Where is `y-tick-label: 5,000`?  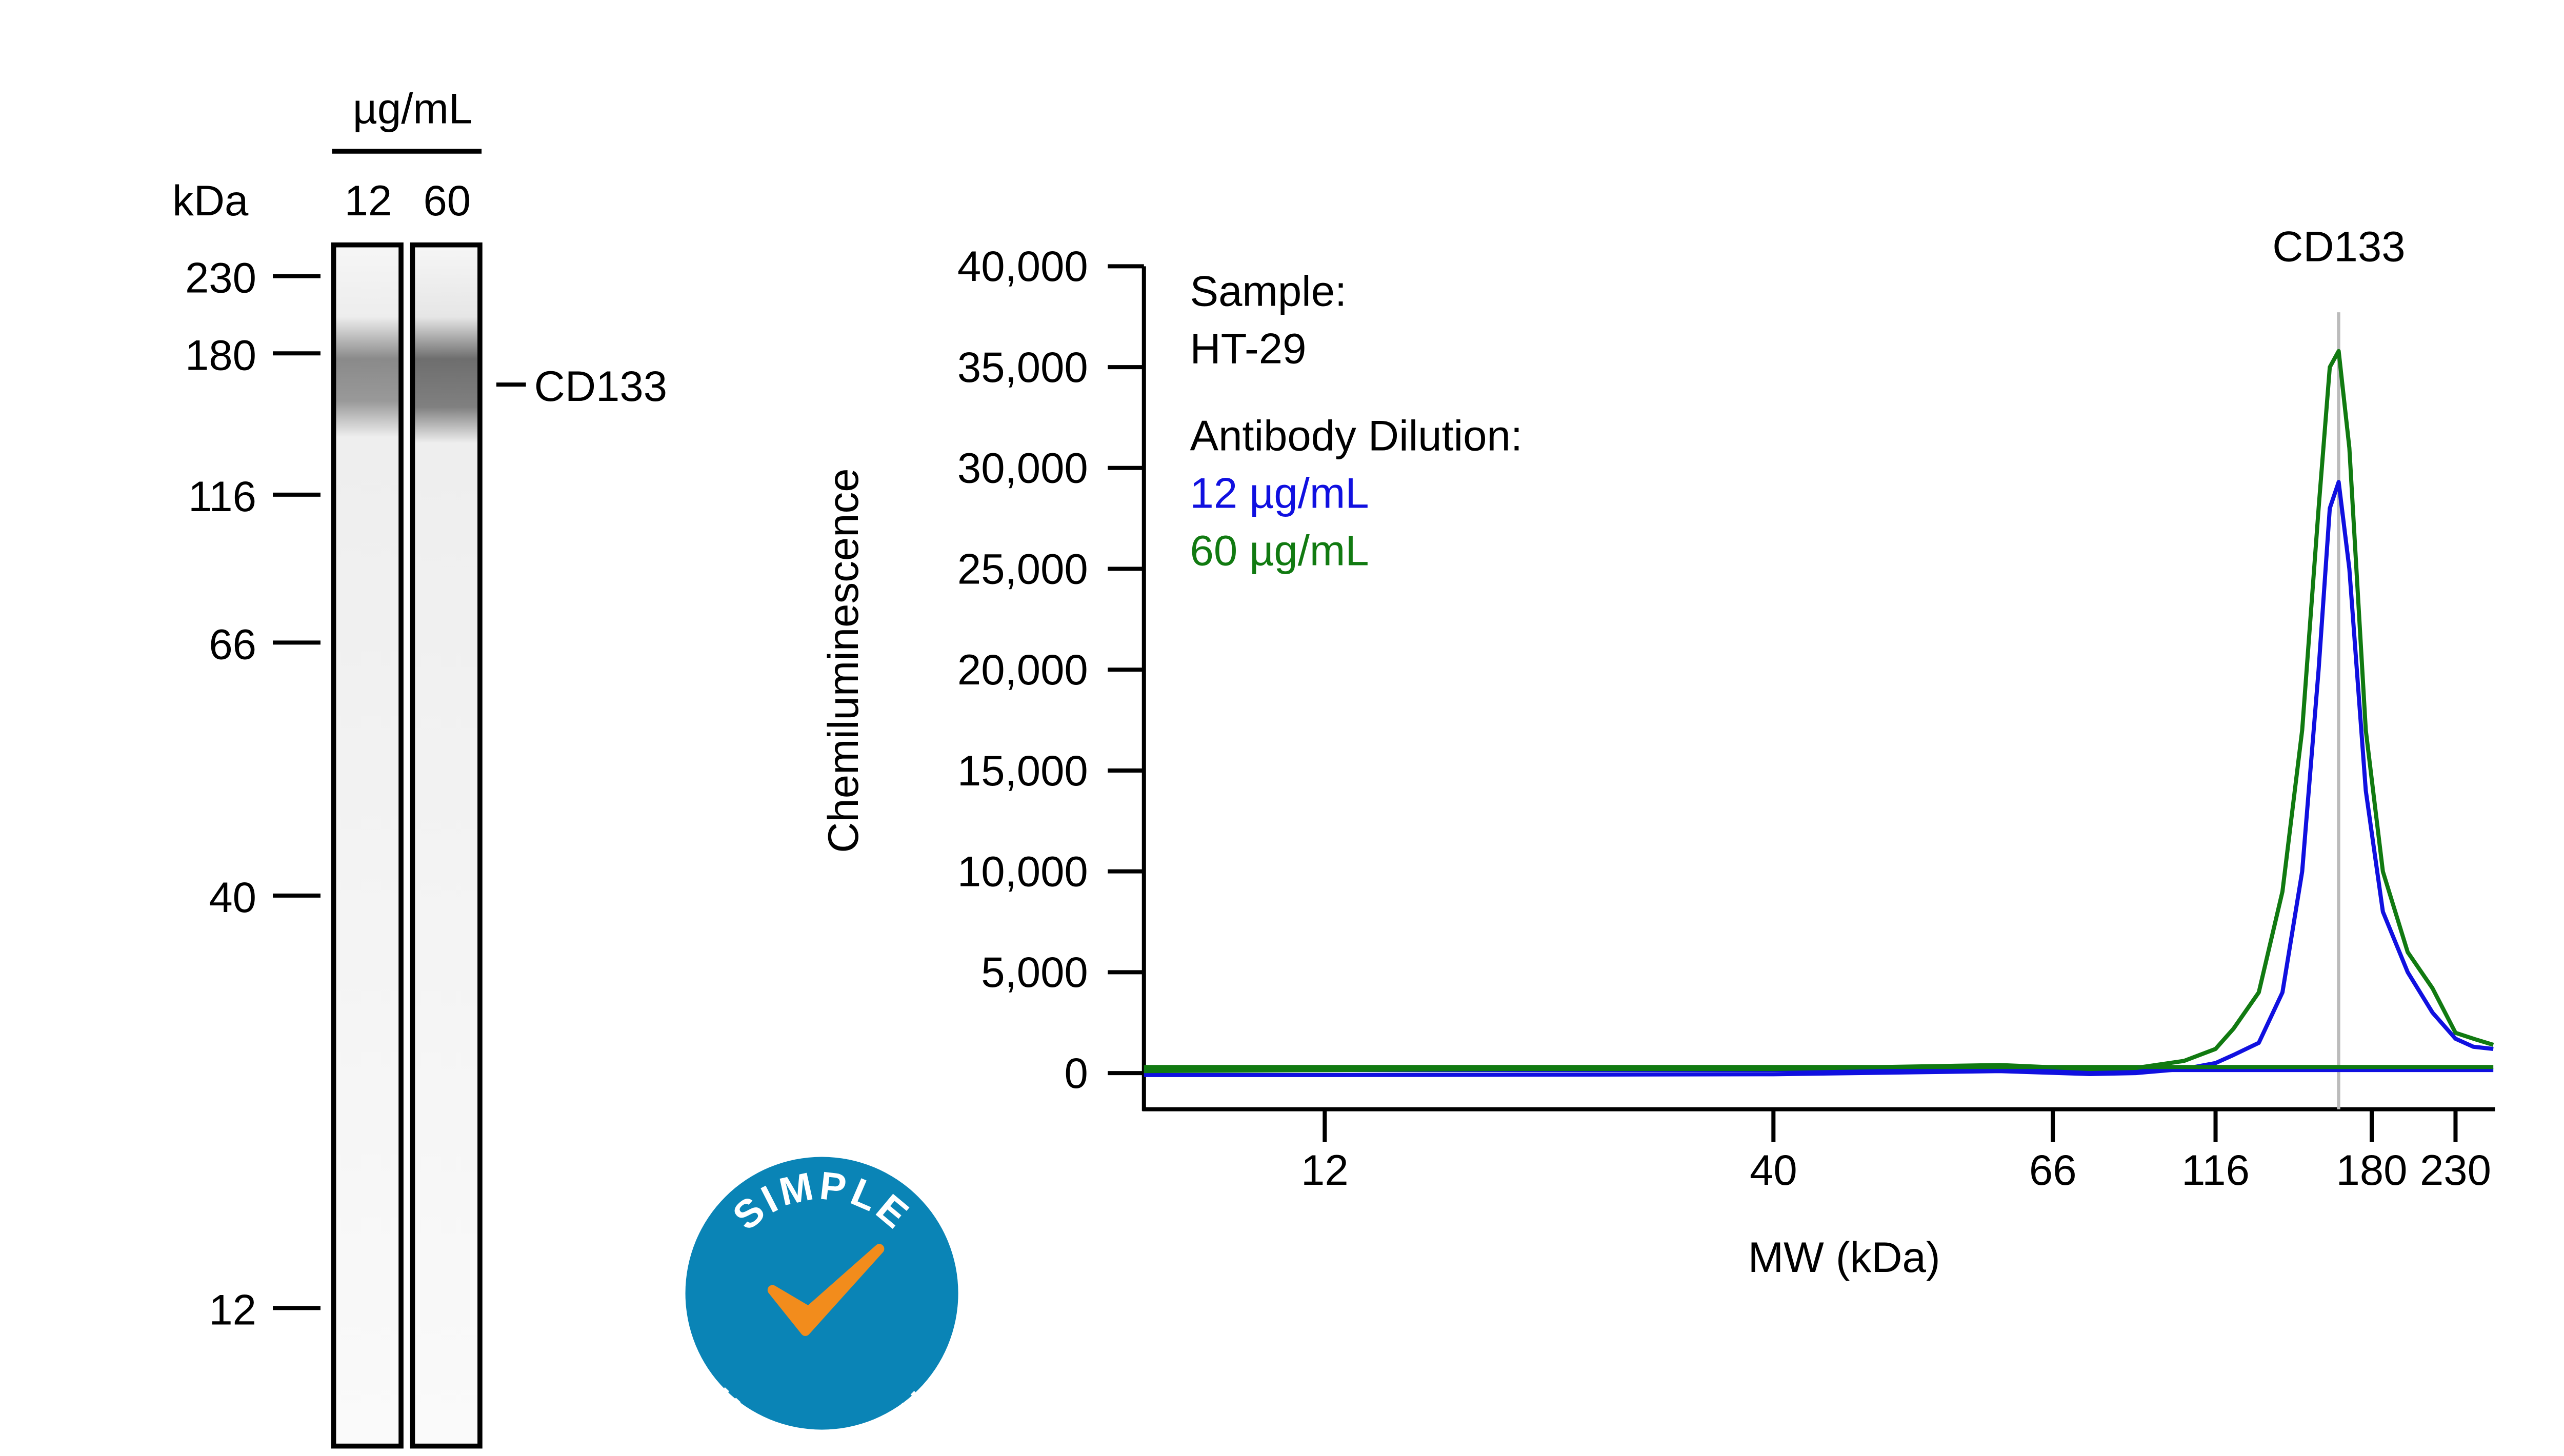 y-tick-label: 5,000 is located at coordinates (1034, 972).